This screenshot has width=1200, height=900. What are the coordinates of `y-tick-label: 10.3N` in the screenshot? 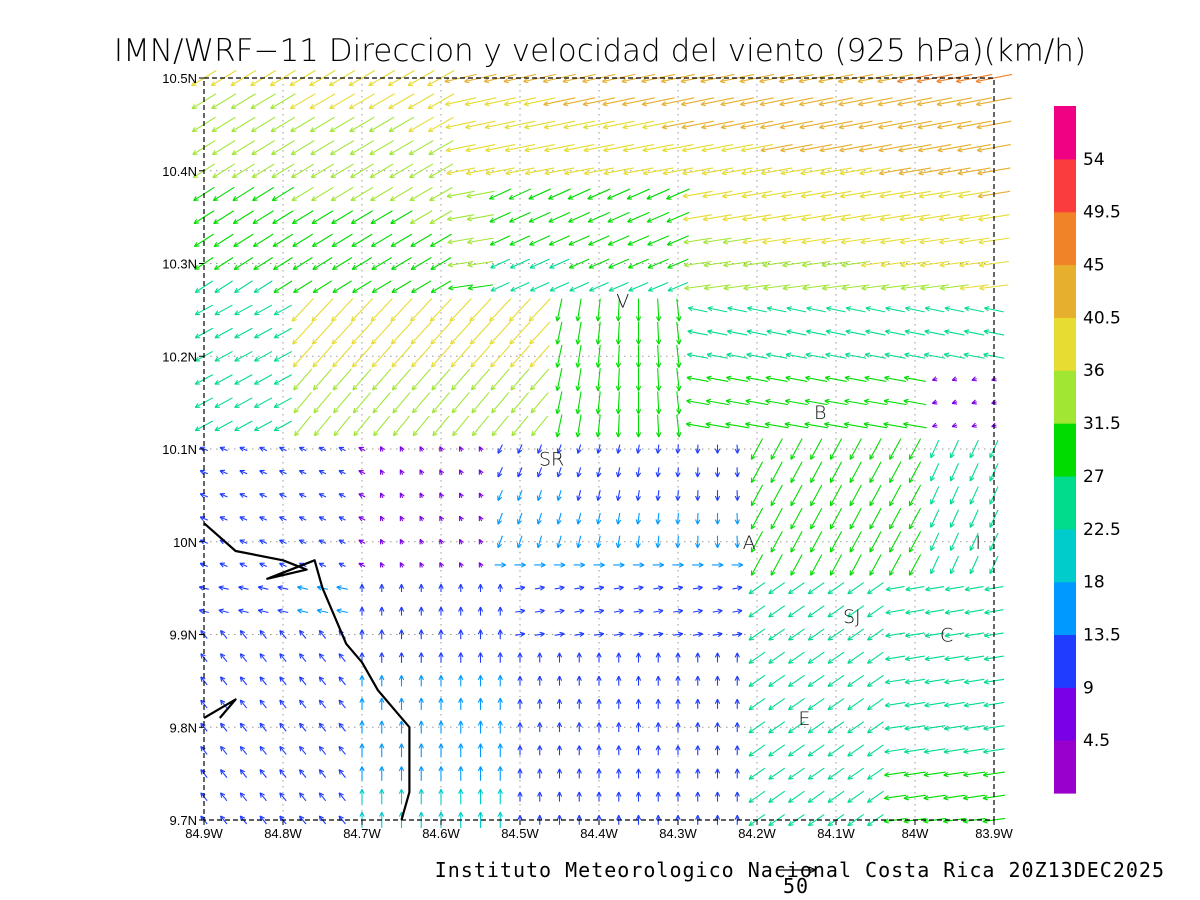 It's located at (179, 264).